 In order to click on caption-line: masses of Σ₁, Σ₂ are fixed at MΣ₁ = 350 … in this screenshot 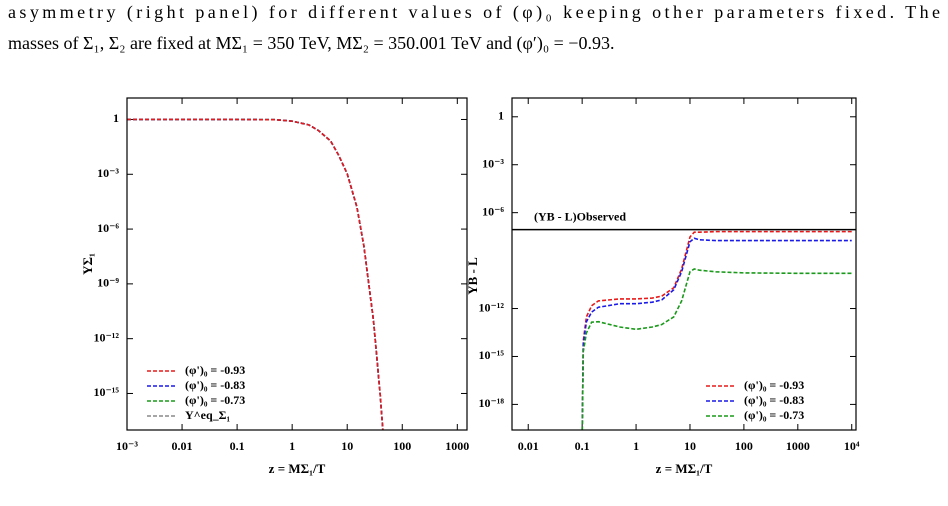, I will do `click(311, 43)`.